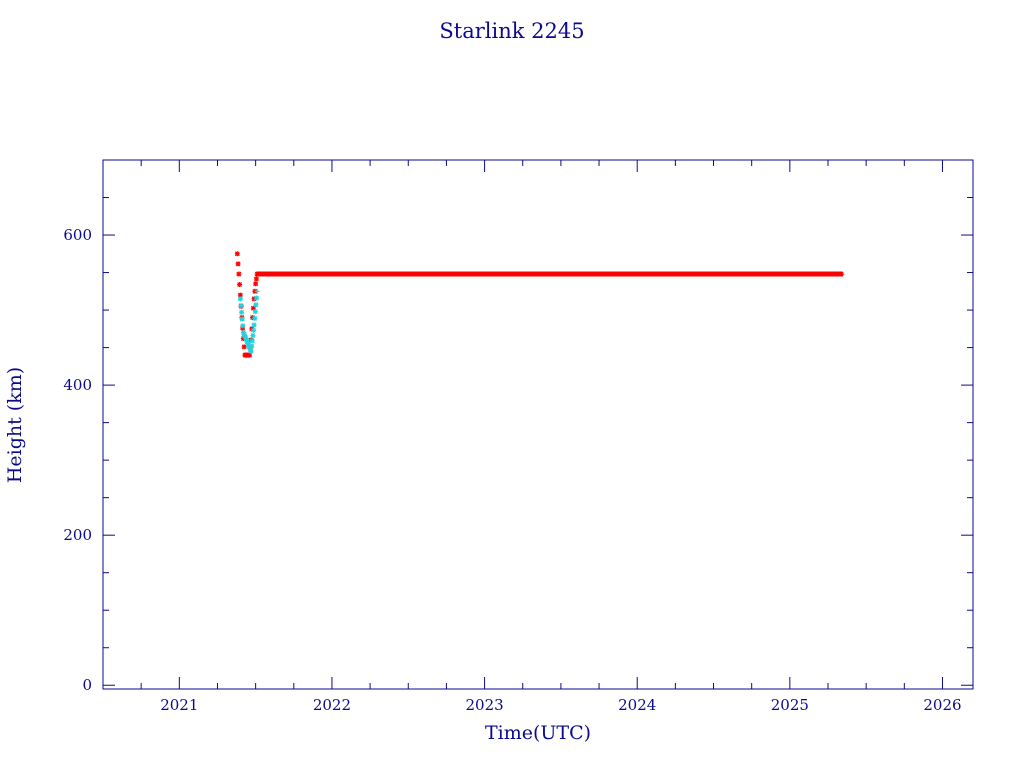 The height and width of the screenshot is (768, 1024). I want to click on chart-title: Starlink 2245, so click(511, 31).